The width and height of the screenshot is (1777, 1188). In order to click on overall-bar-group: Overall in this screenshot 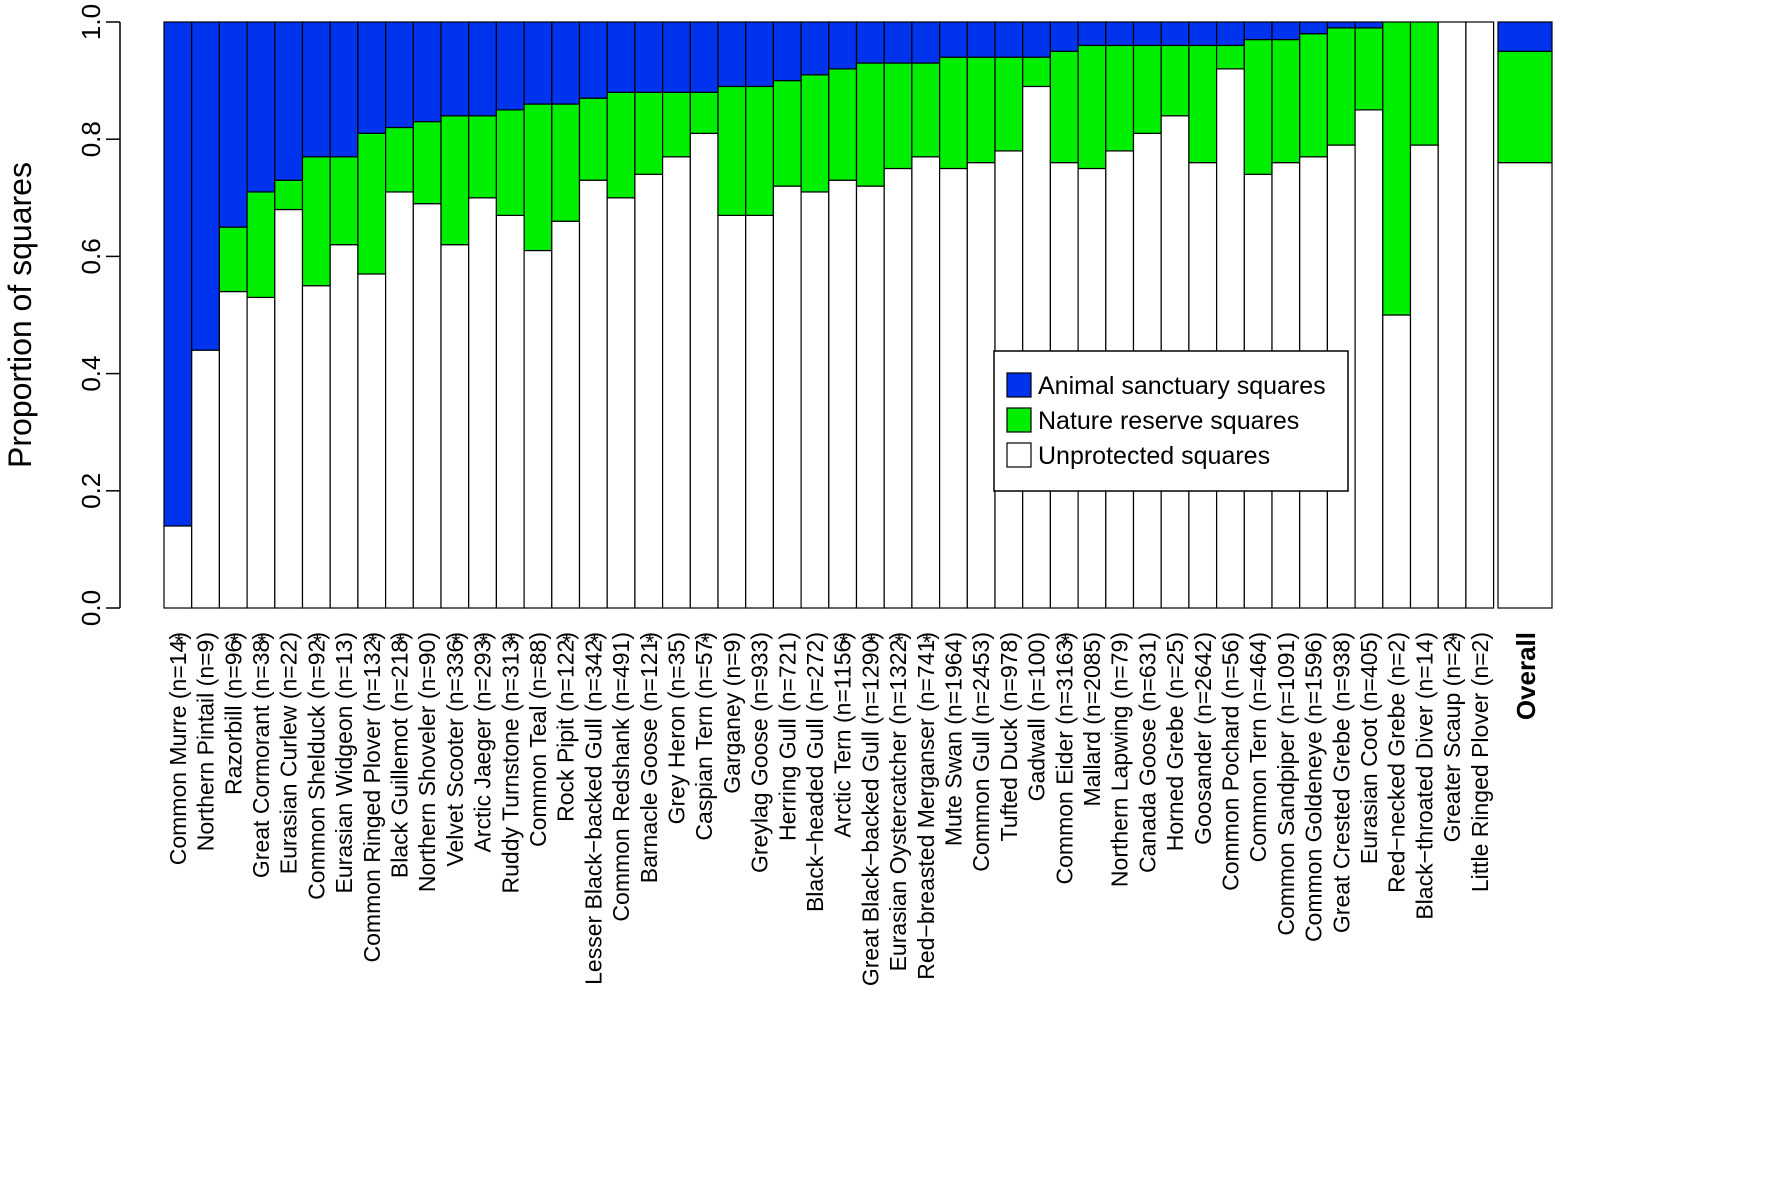, I will do `click(1525, 370)`.